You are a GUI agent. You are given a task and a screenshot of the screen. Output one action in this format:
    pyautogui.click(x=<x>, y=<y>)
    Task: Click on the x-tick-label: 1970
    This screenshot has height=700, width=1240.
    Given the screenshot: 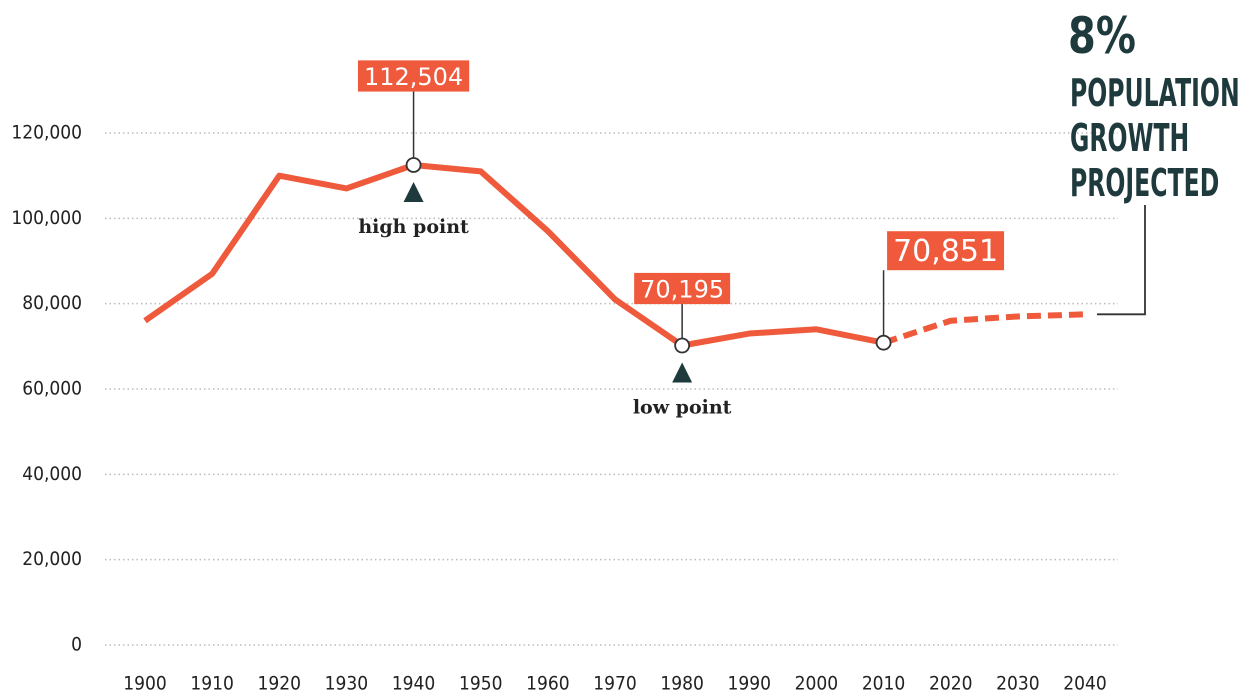 What is the action you would take?
    pyautogui.click(x=615, y=684)
    